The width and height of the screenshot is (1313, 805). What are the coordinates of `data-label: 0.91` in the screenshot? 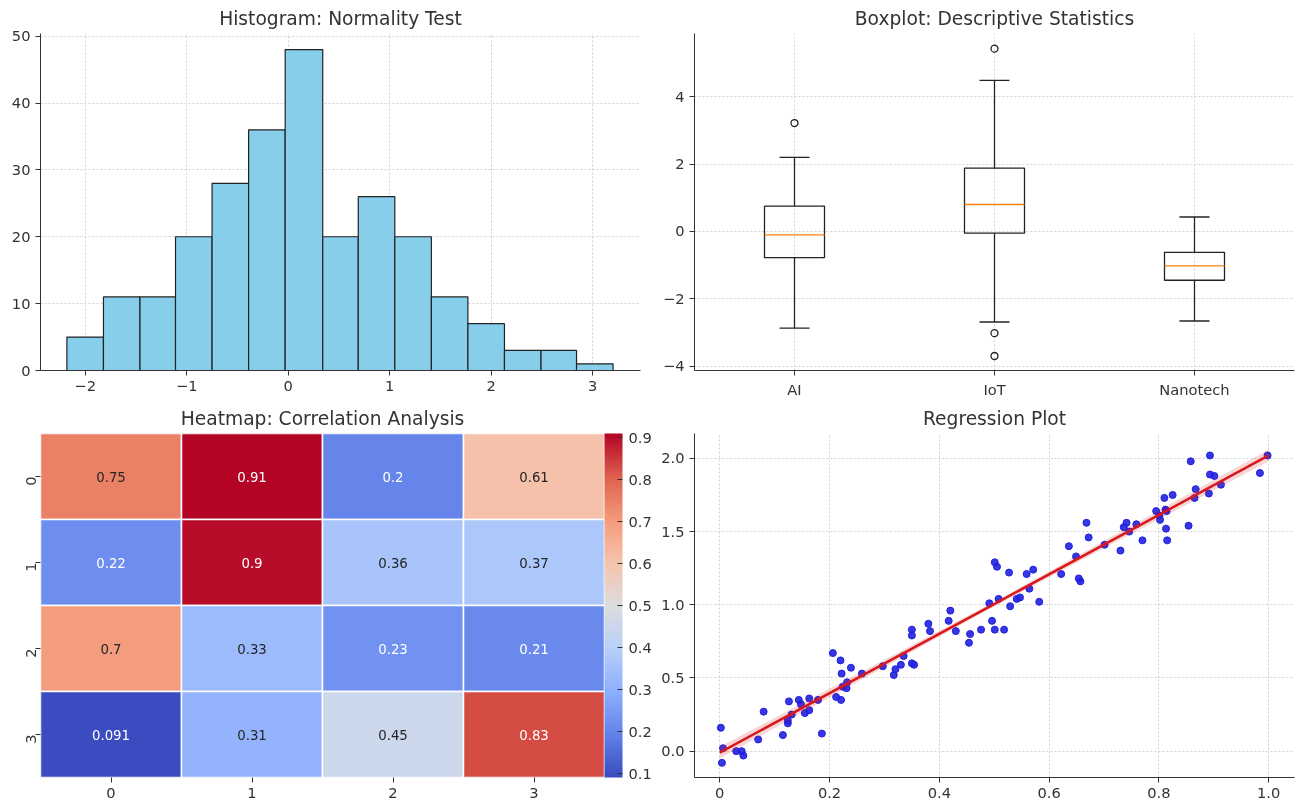 It's located at (252, 477).